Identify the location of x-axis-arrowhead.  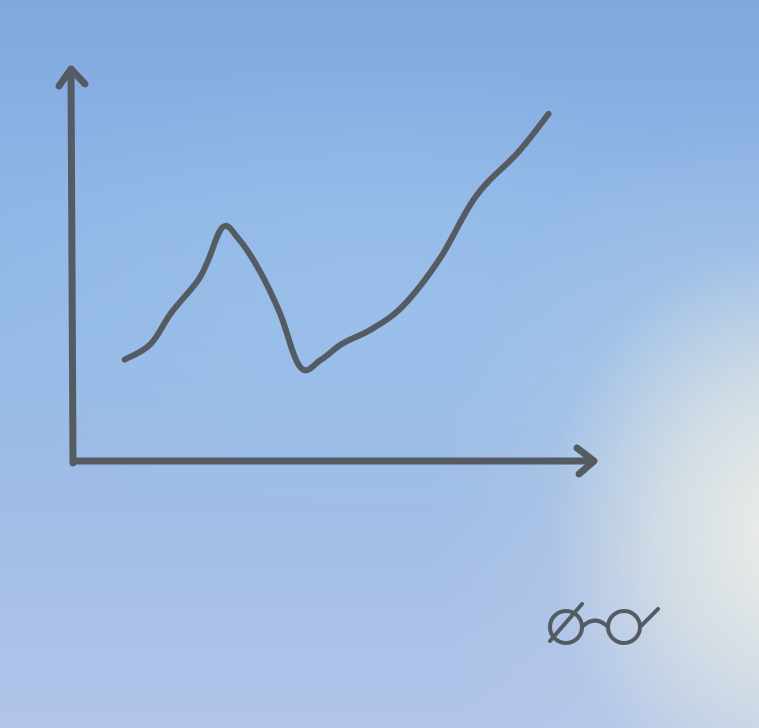
(585, 461).